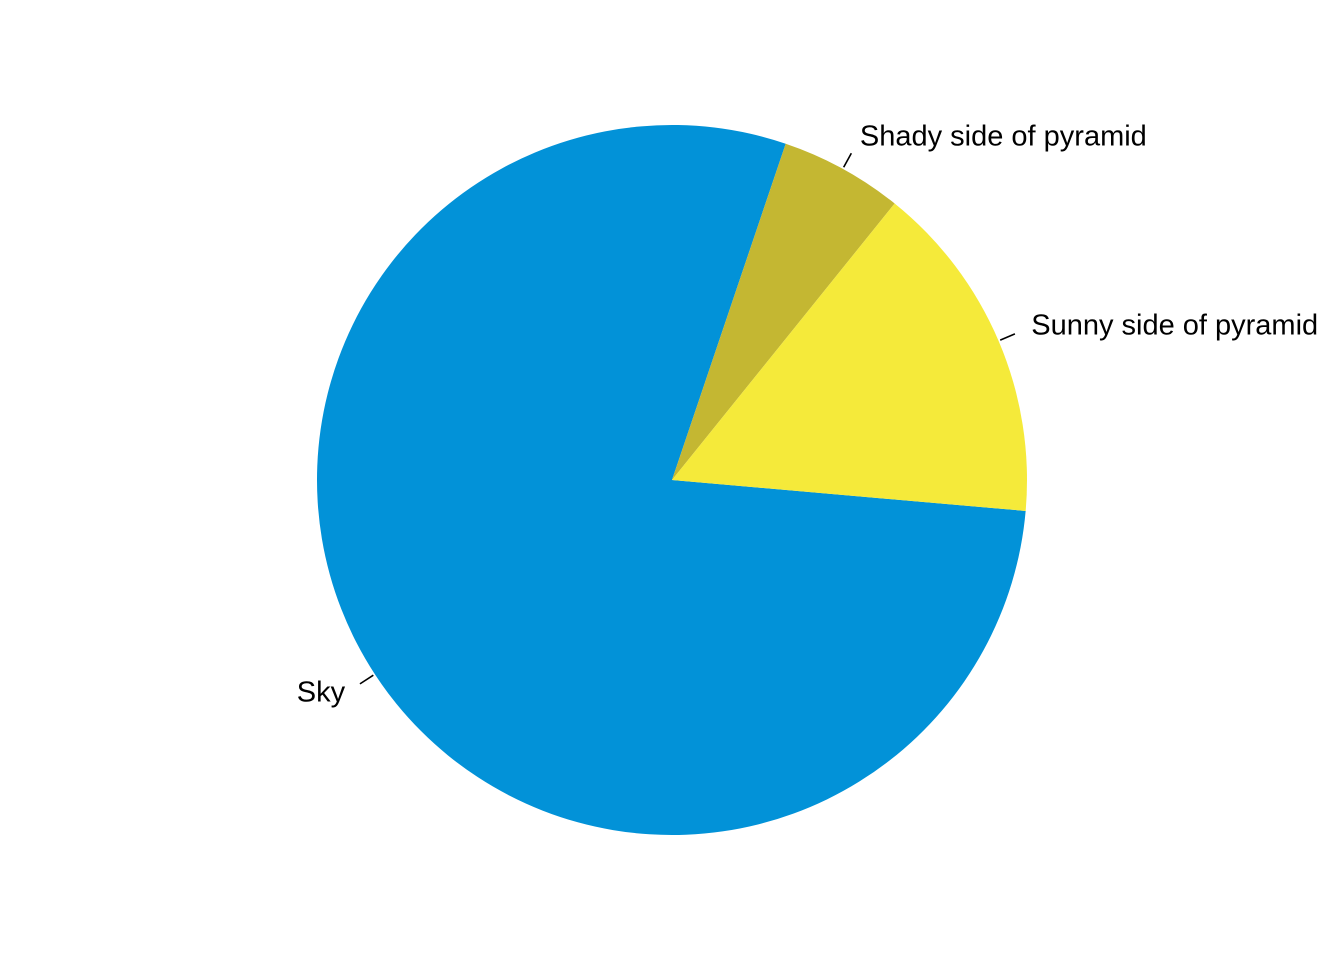 Image resolution: width=1344 pixels, height=960 pixels. I want to click on pie-slice-shady-side-of-pyramid, so click(783, 312).